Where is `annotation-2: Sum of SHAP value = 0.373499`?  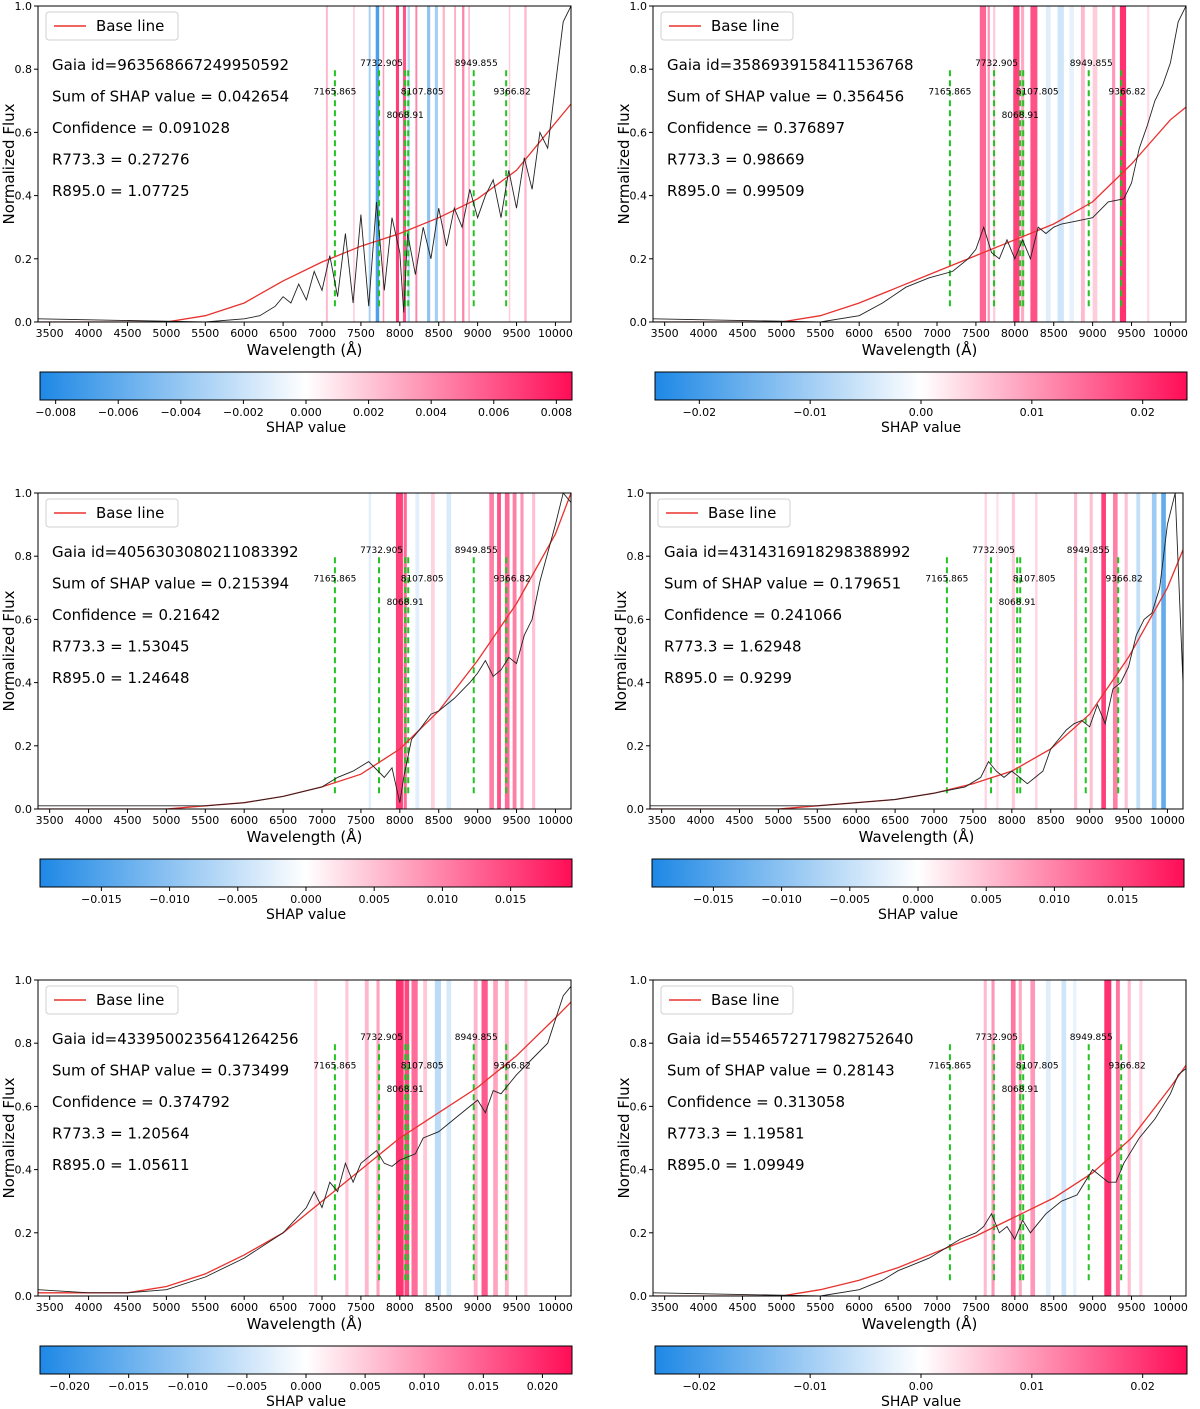 annotation-2: Sum of SHAP value = 0.373499 is located at coordinates (170, 1071).